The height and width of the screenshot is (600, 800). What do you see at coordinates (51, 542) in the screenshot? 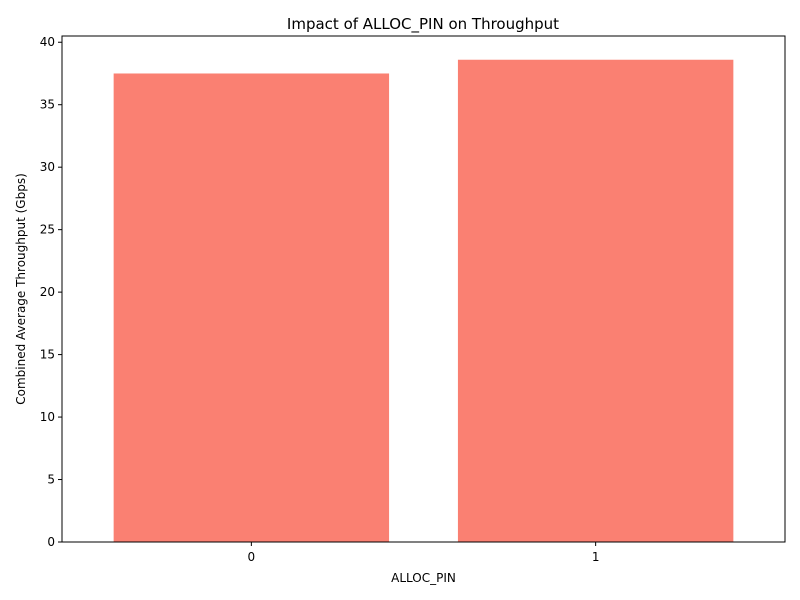
I see `y-tick-label: 0` at bounding box center [51, 542].